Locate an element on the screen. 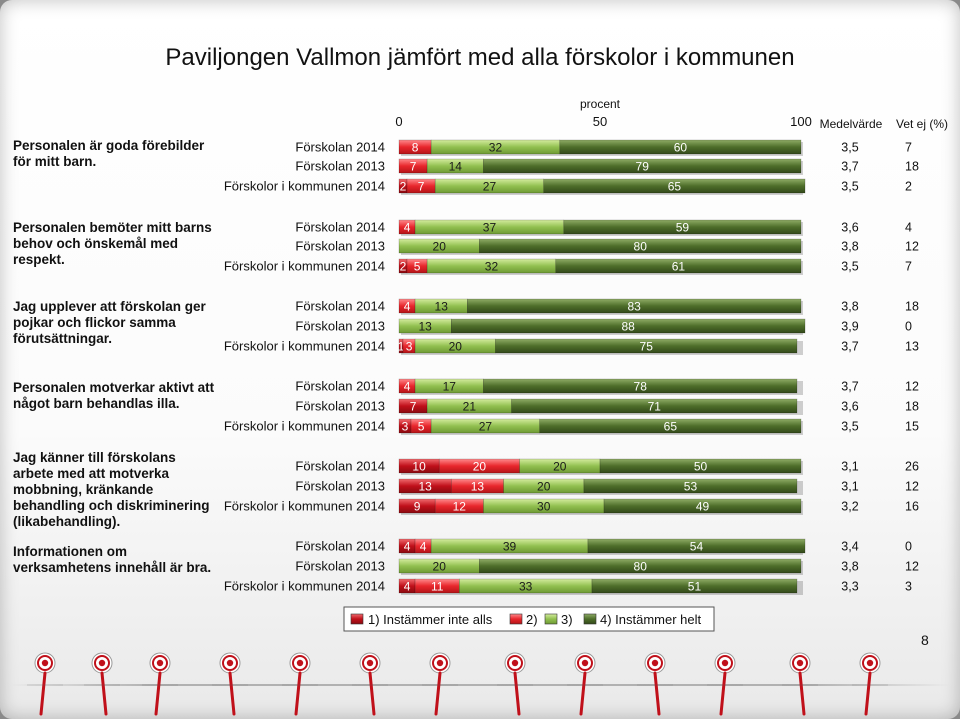  bar-value-label: 2 is located at coordinates (403, 266).